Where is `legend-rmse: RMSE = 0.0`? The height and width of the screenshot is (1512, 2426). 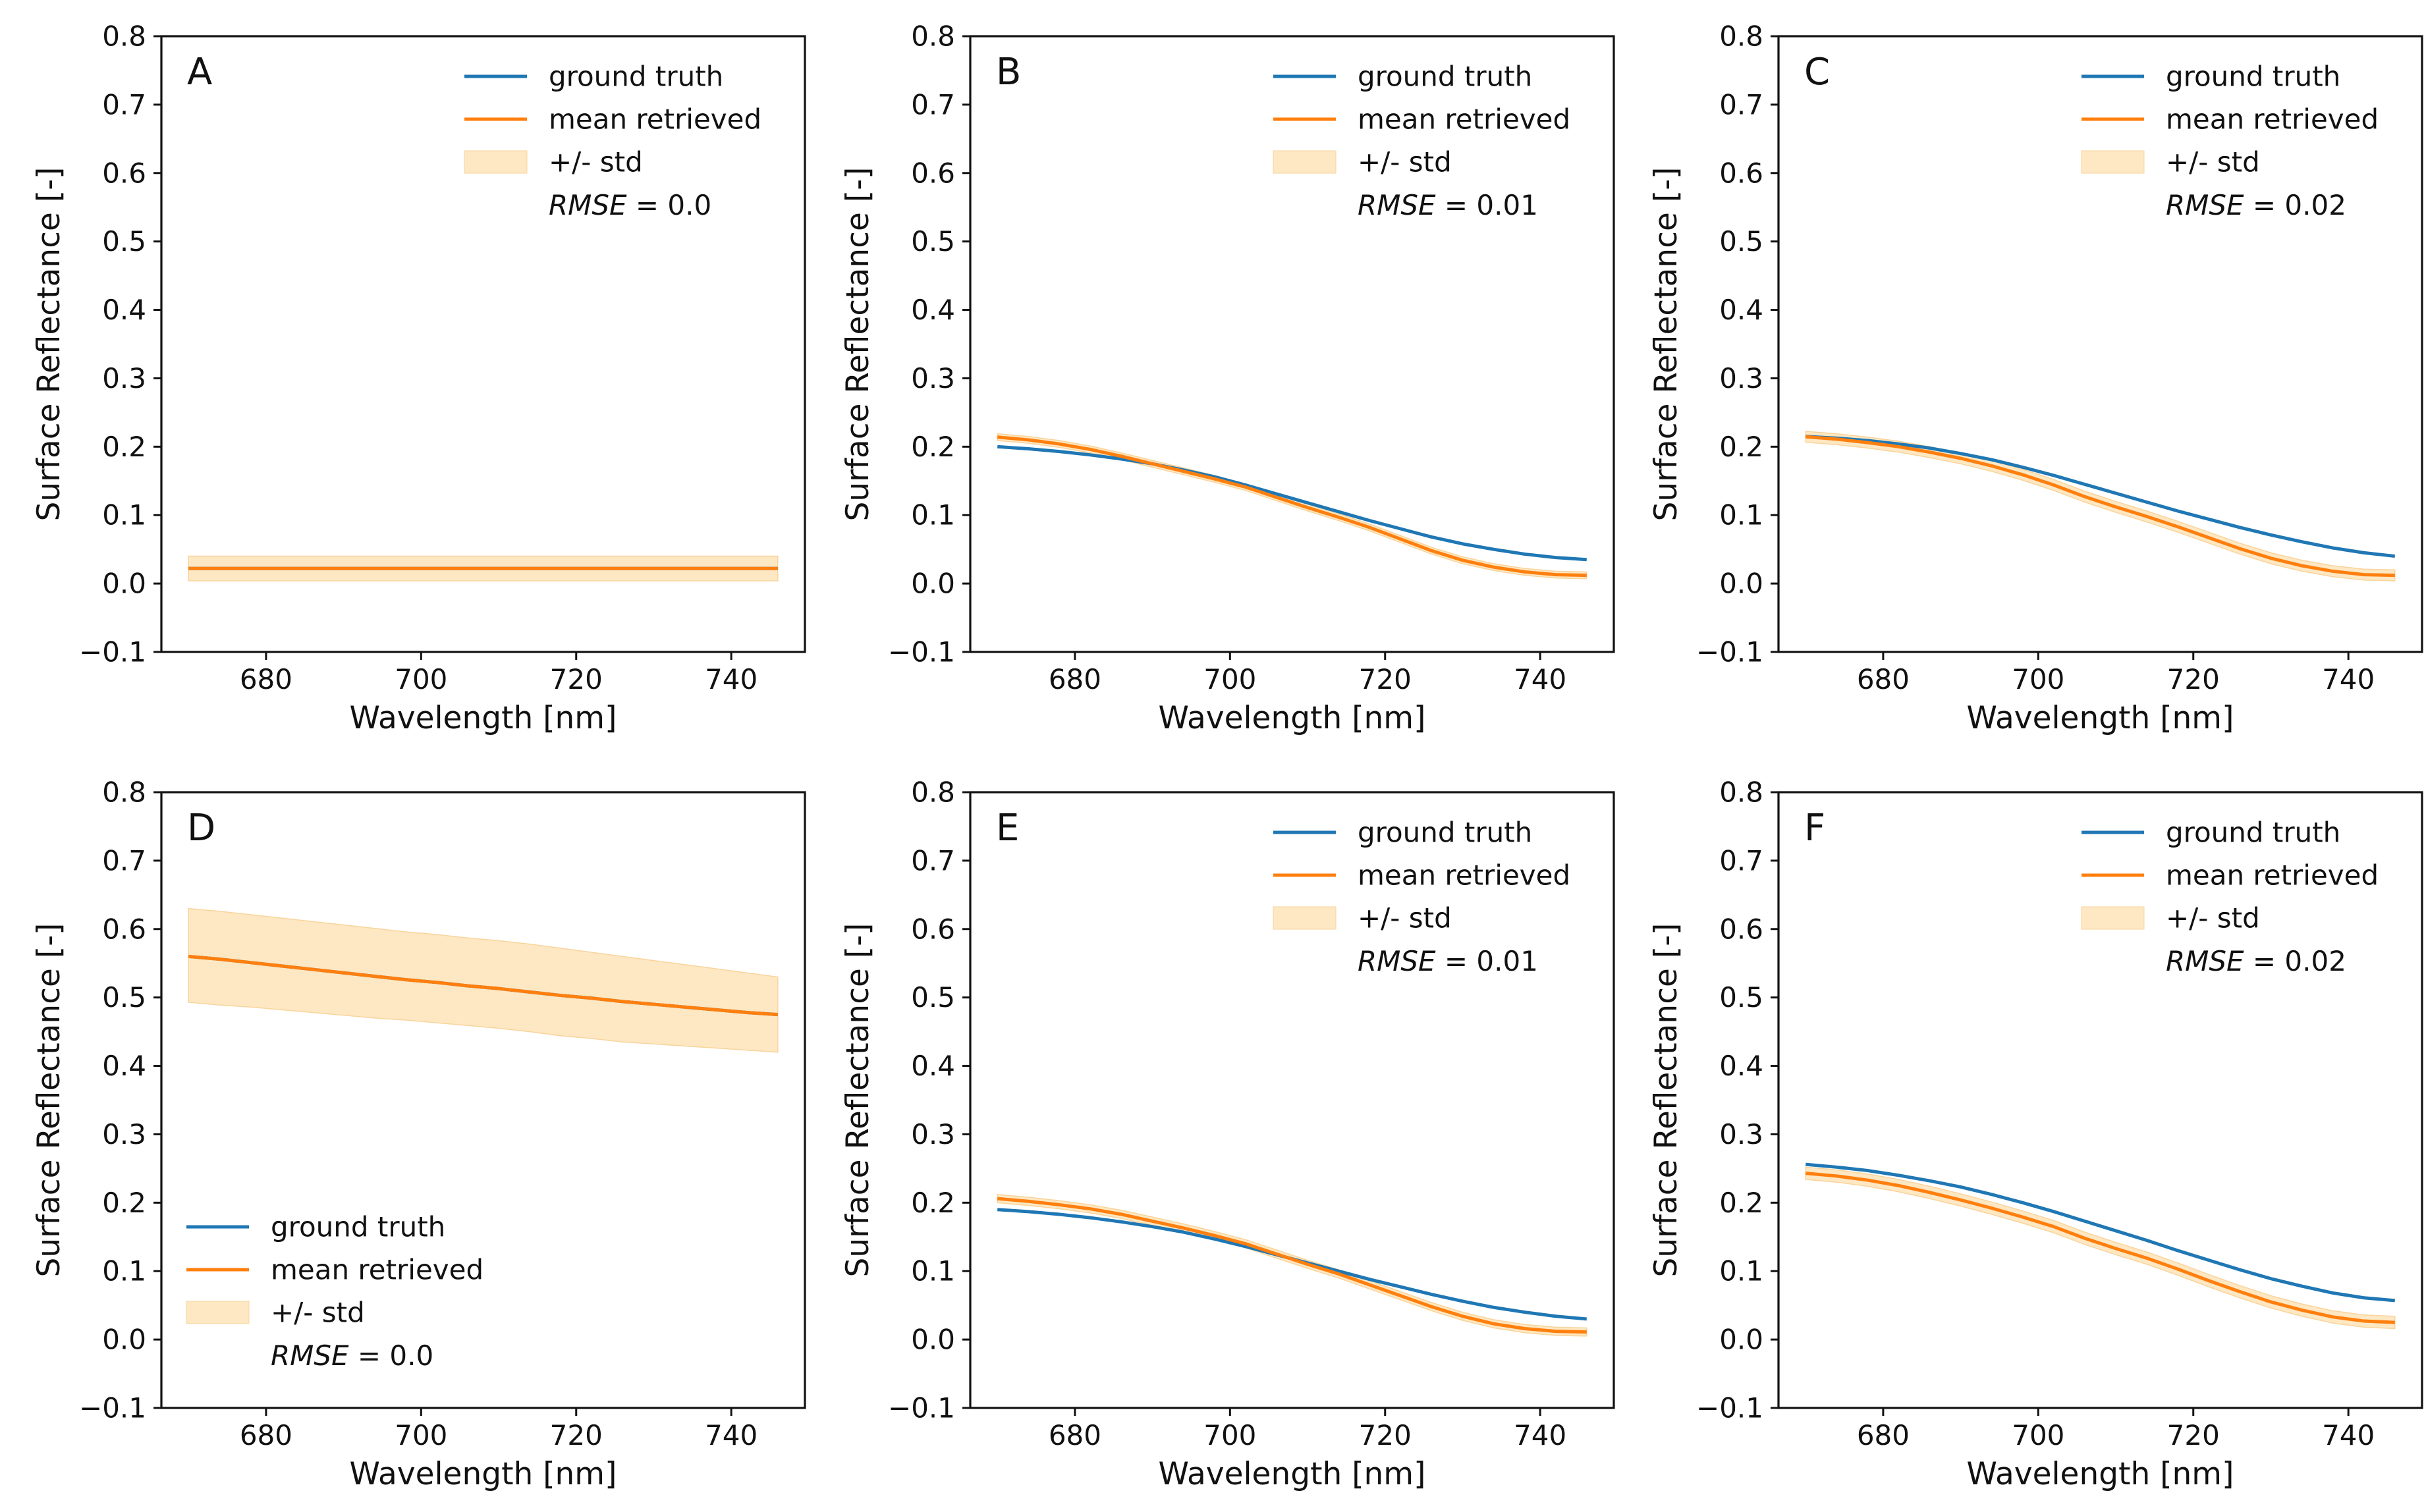
legend-rmse: RMSE = 0.0 is located at coordinates (630, 205).